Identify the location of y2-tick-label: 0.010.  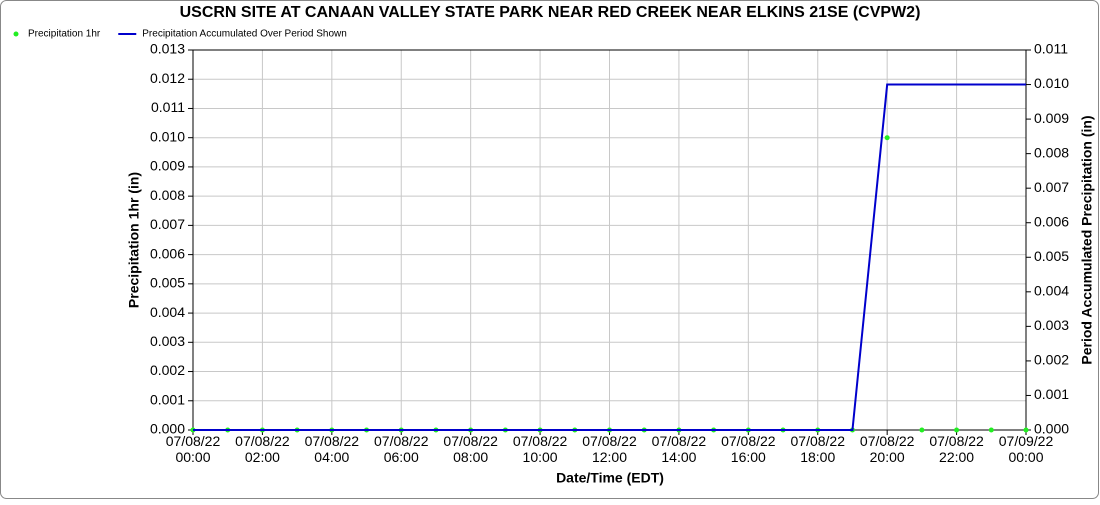
(1051, 83).